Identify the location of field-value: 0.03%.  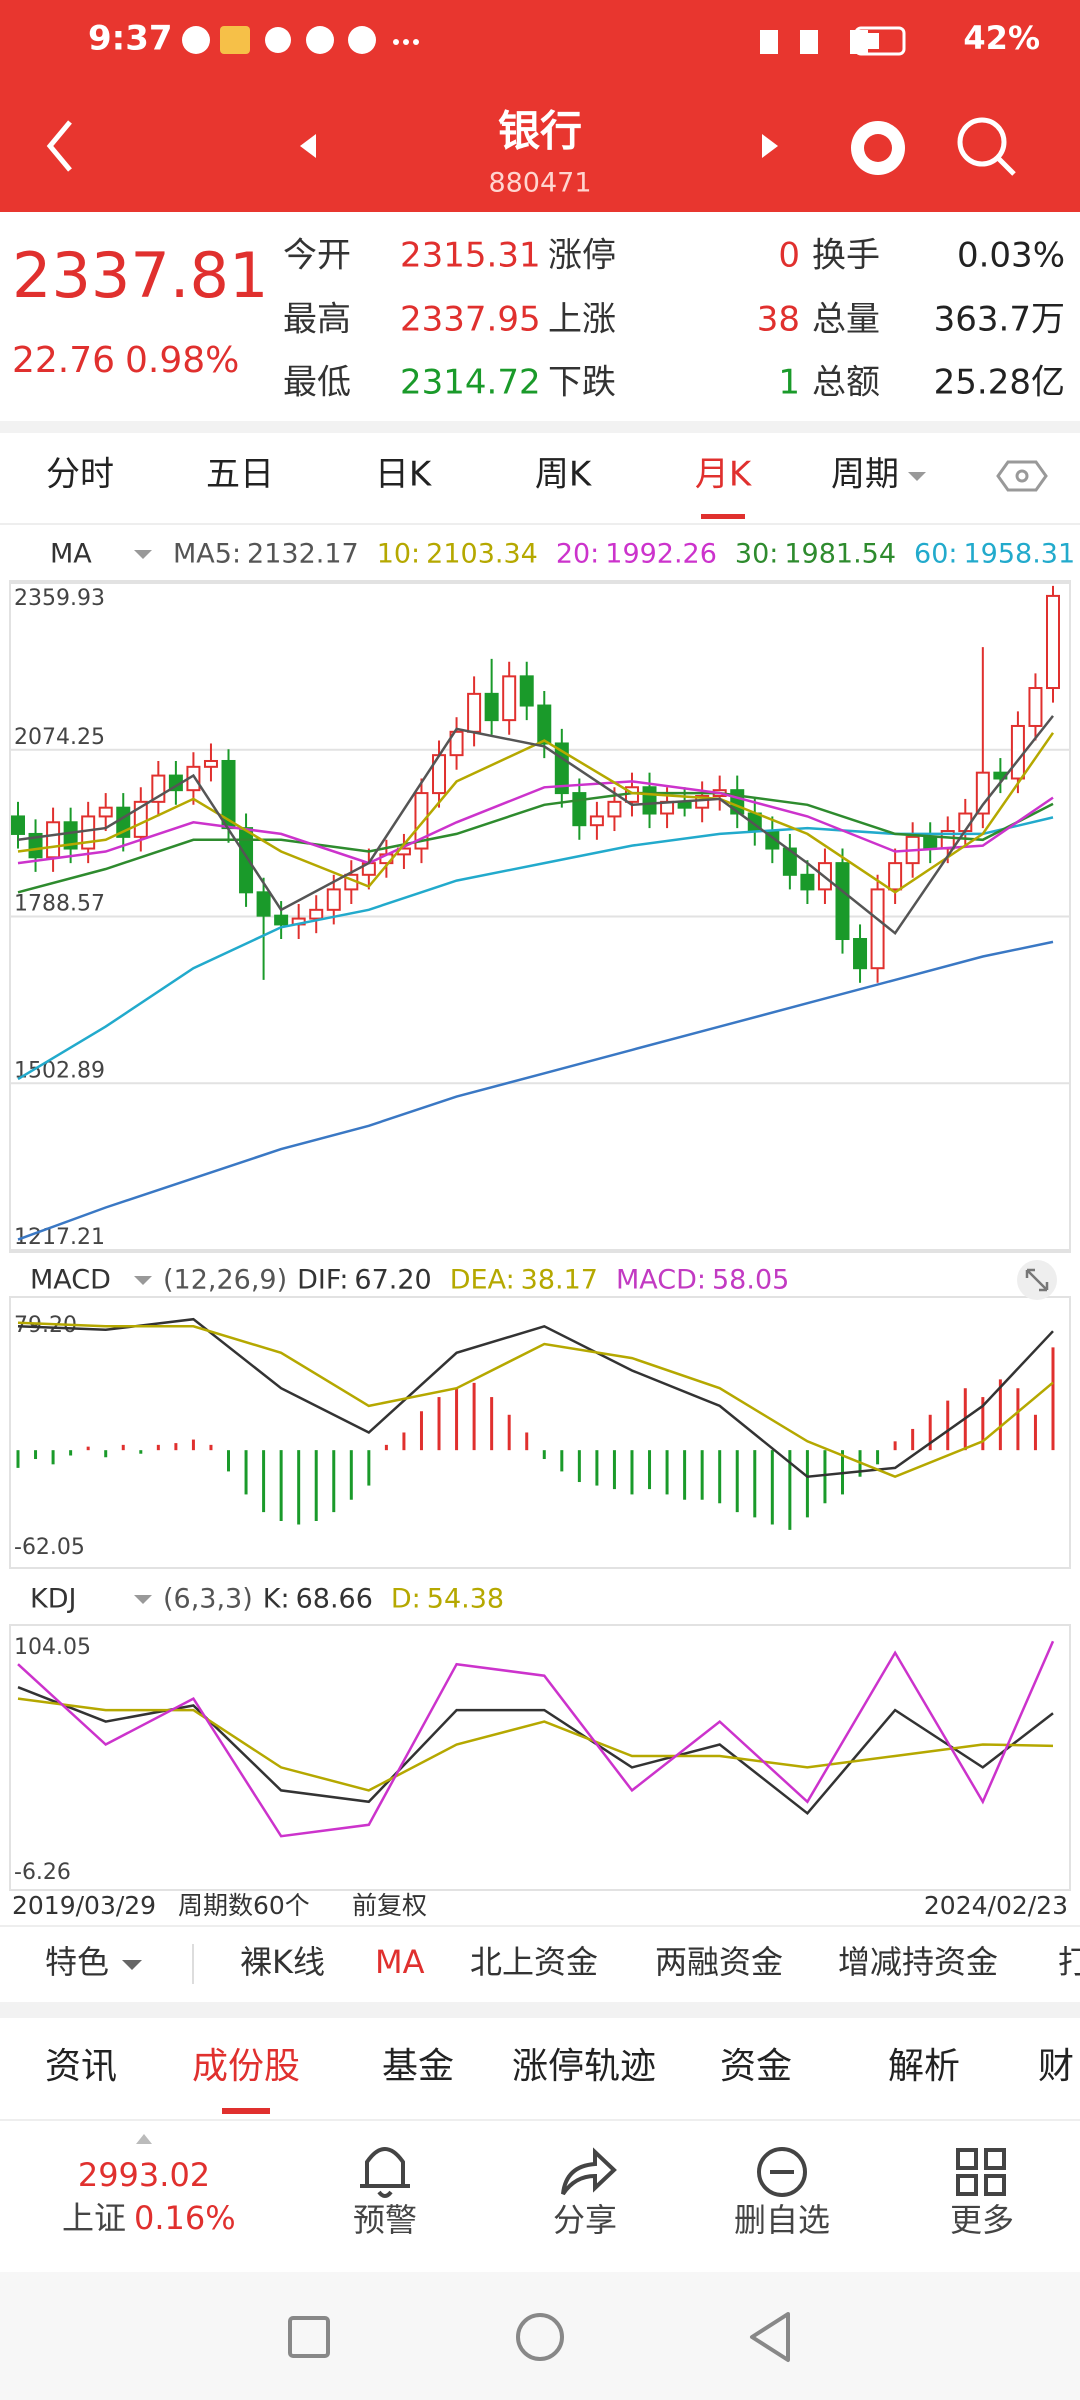
(1011, 256).